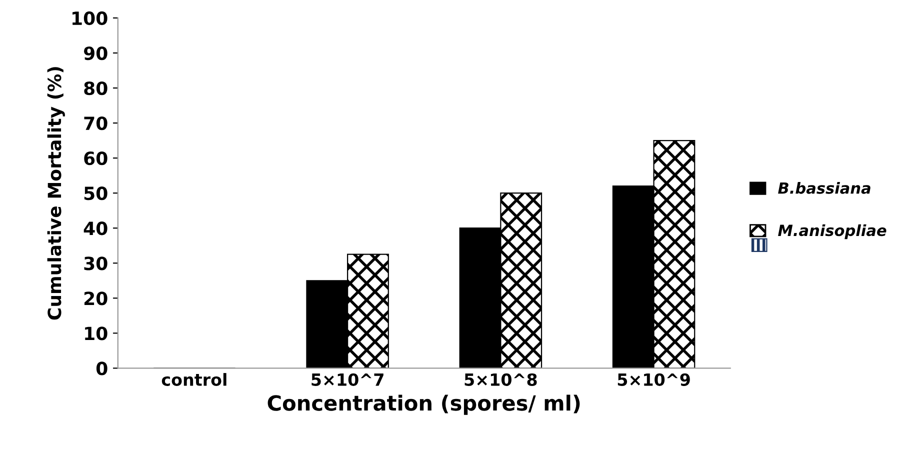 Image resolution: width=921 pixels, height=449 pixels. What do you see at coordinates (96, 299) in the screenshot?
I see `y-tick-label: 20` at bounding box center [96, 299].